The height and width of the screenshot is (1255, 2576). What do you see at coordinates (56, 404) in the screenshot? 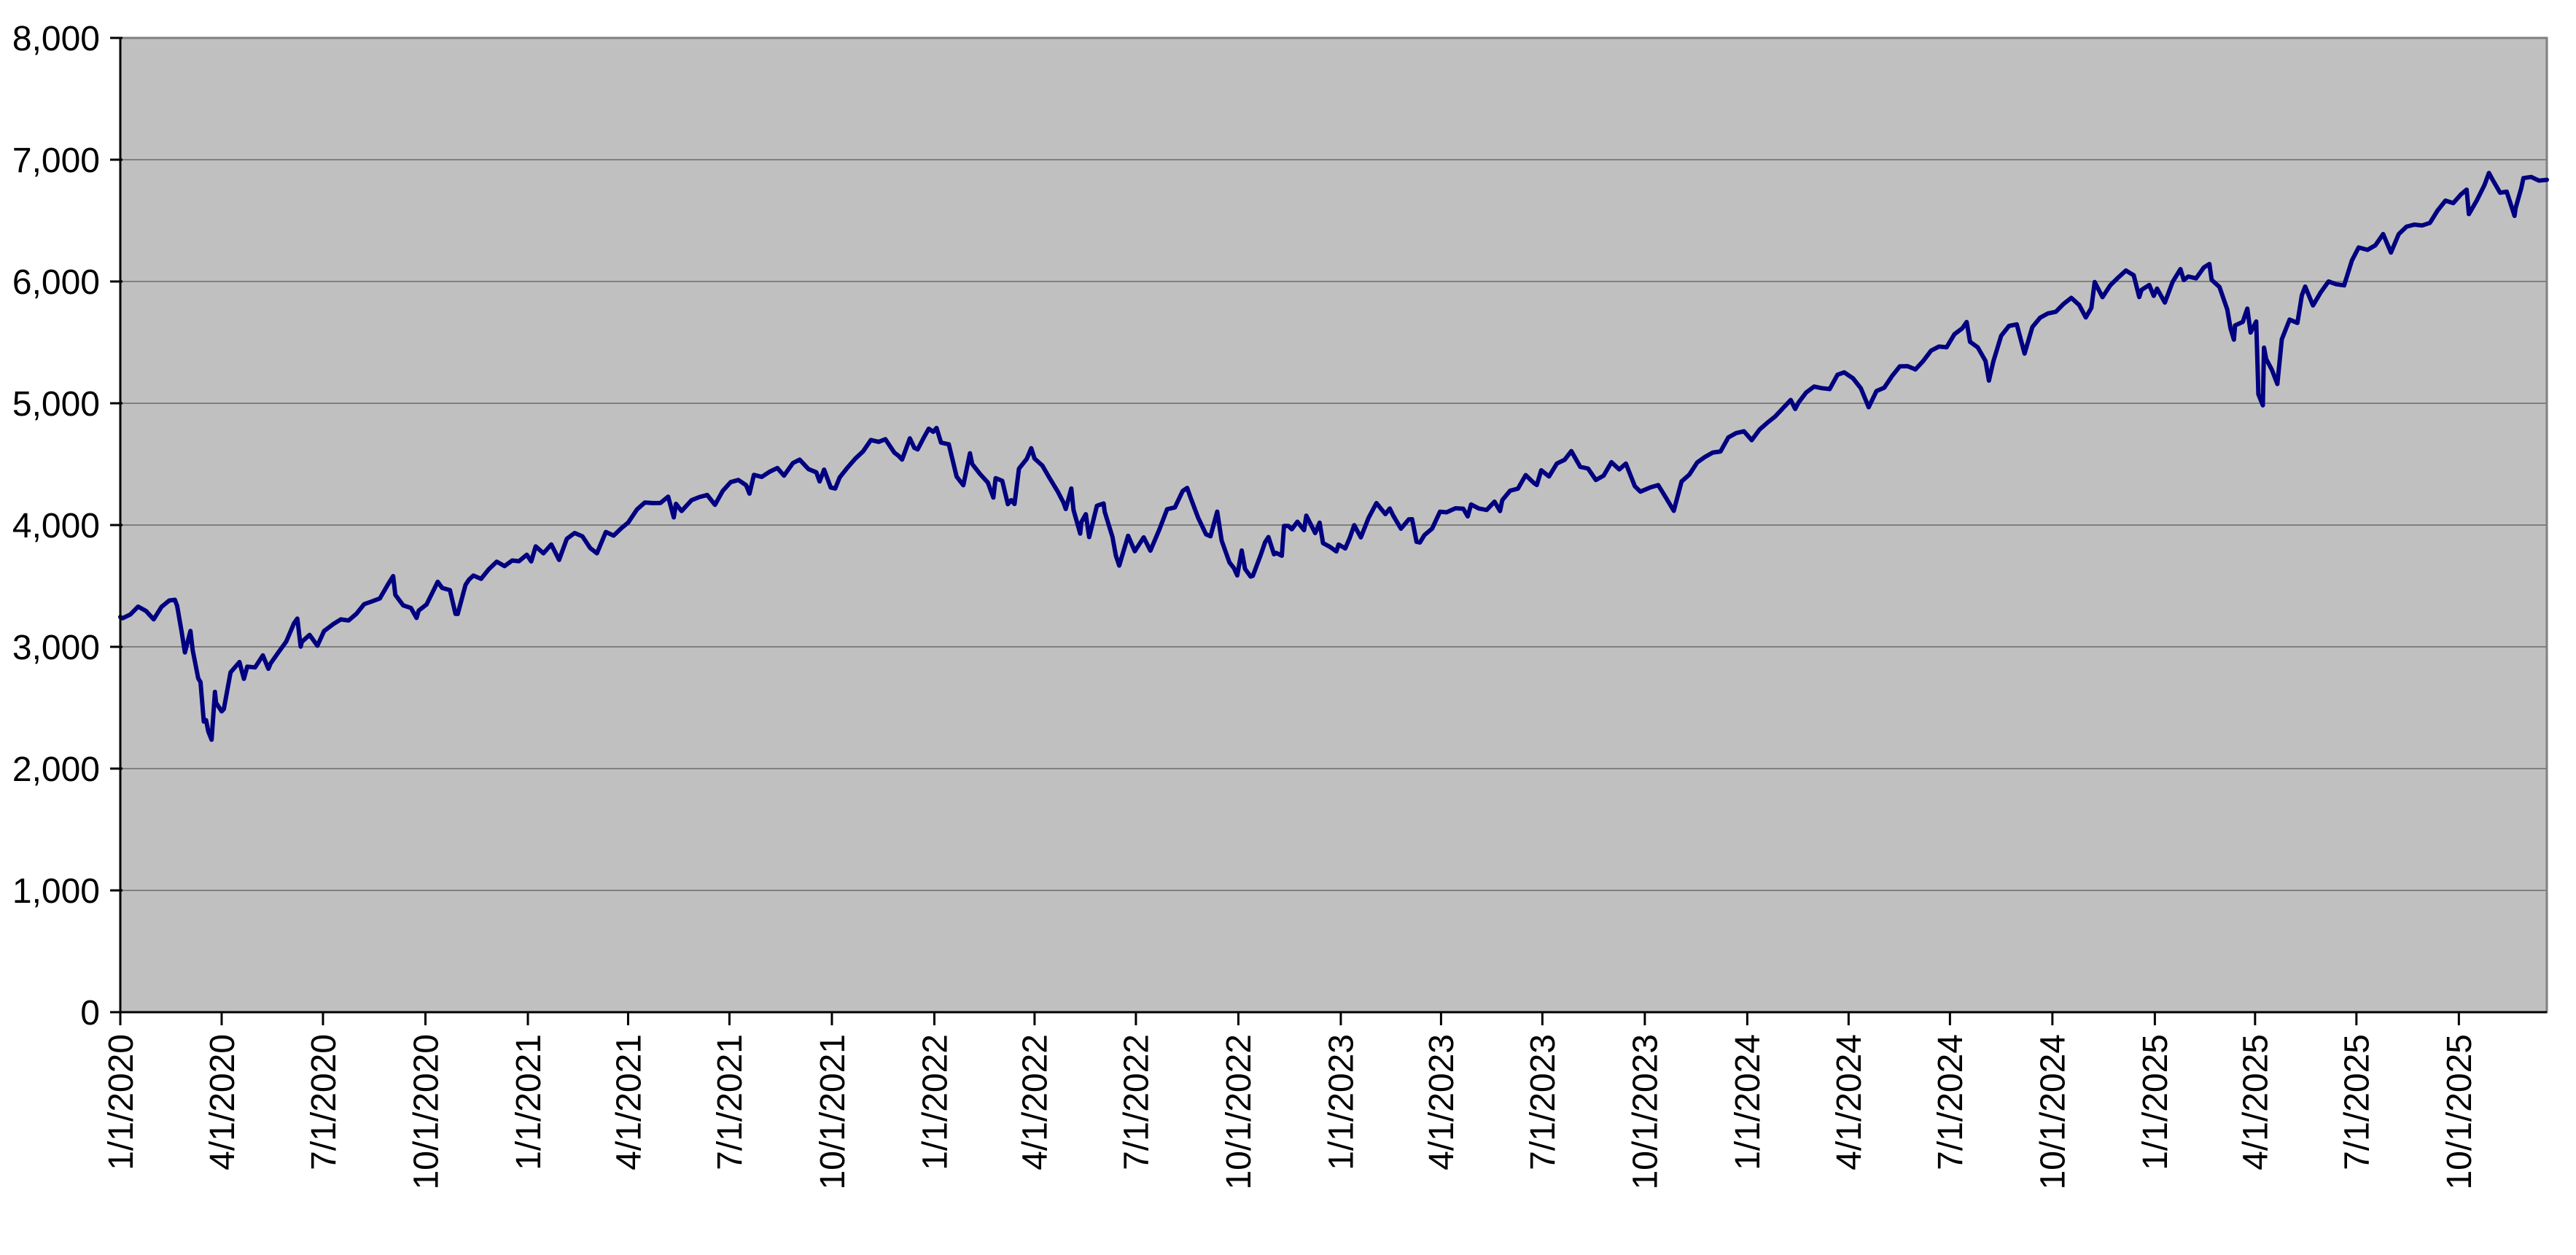
I see `y-axis-label: 5,000` at bounding box center [56, 404].